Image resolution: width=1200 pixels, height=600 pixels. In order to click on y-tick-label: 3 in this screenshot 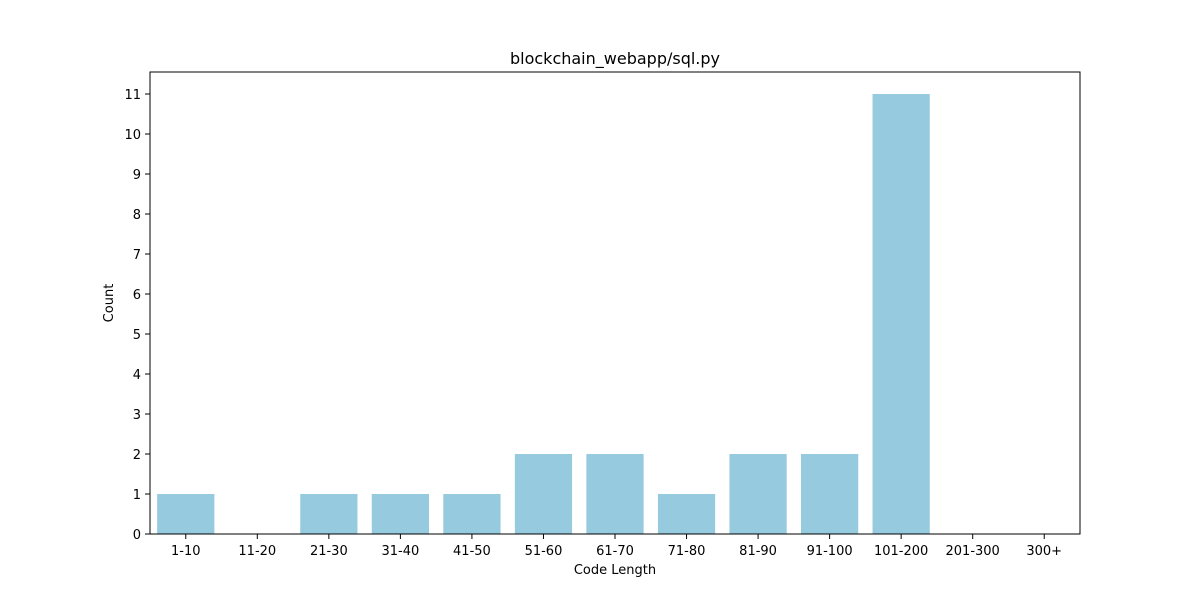, I will do `click(137, 415)`.